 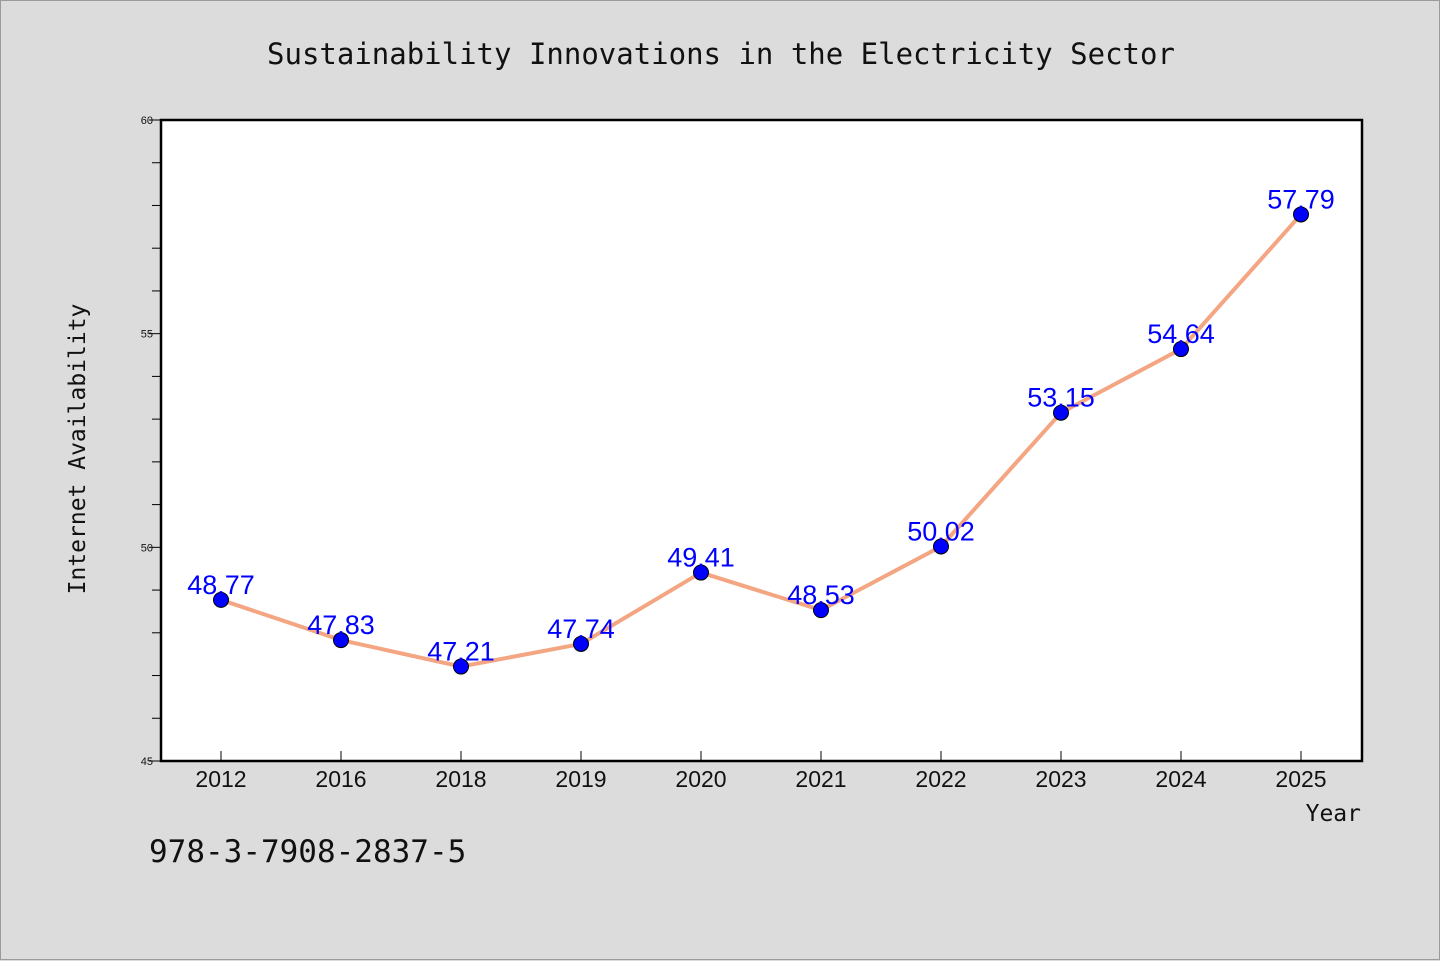 I want to click on data-label: 53.15, so click(x=1061, y=398).